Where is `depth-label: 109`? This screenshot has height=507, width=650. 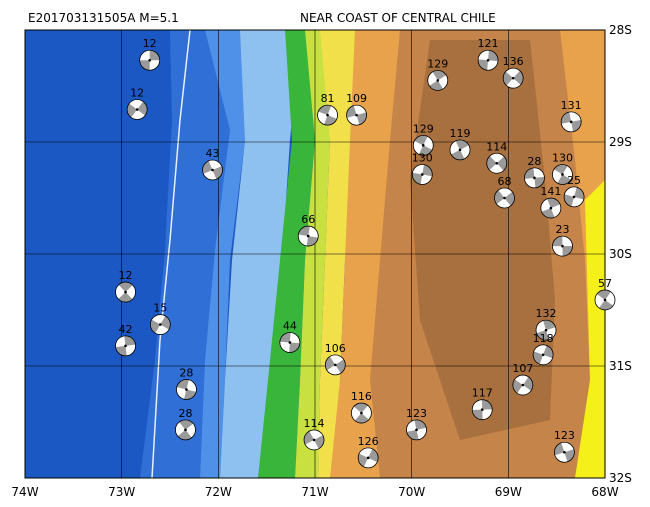 depth-label: 109 is located at coordinates (356, 98).